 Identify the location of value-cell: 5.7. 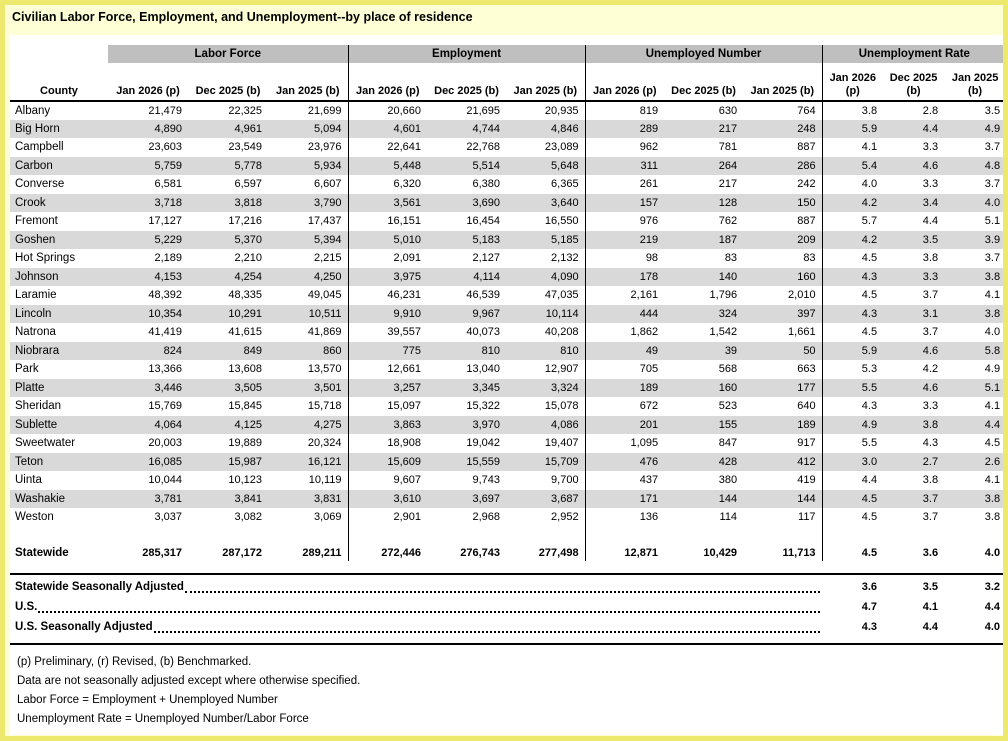
(869, 221).